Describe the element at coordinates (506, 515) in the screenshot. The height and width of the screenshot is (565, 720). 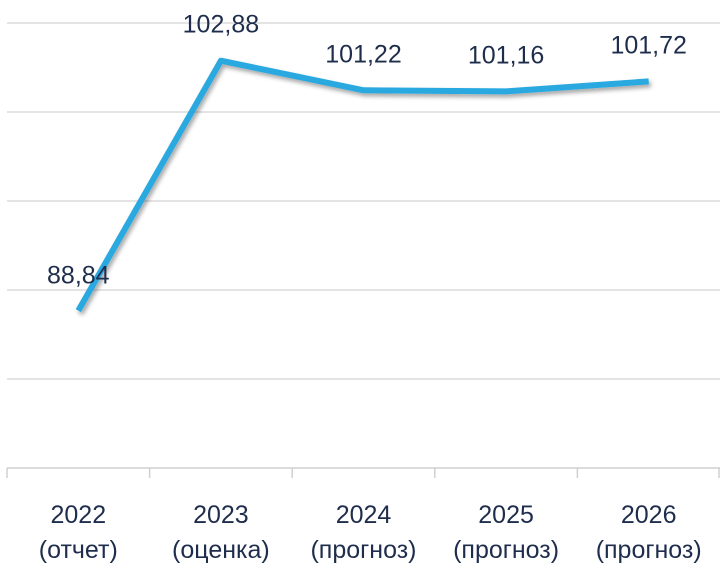
I see `x-tick-label: 2025` at that location.